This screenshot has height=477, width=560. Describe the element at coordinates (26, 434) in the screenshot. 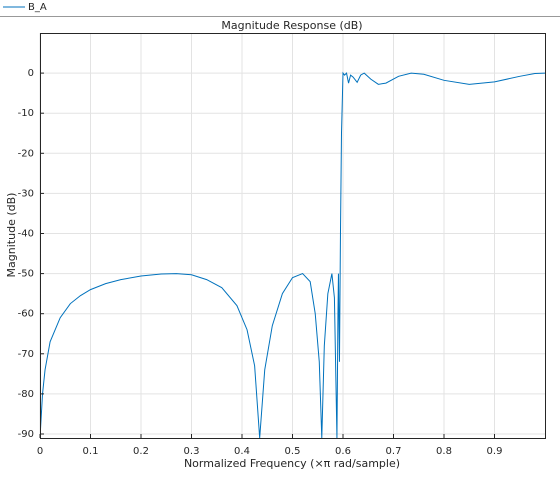

I see `y-tick-label: -90` at that location.